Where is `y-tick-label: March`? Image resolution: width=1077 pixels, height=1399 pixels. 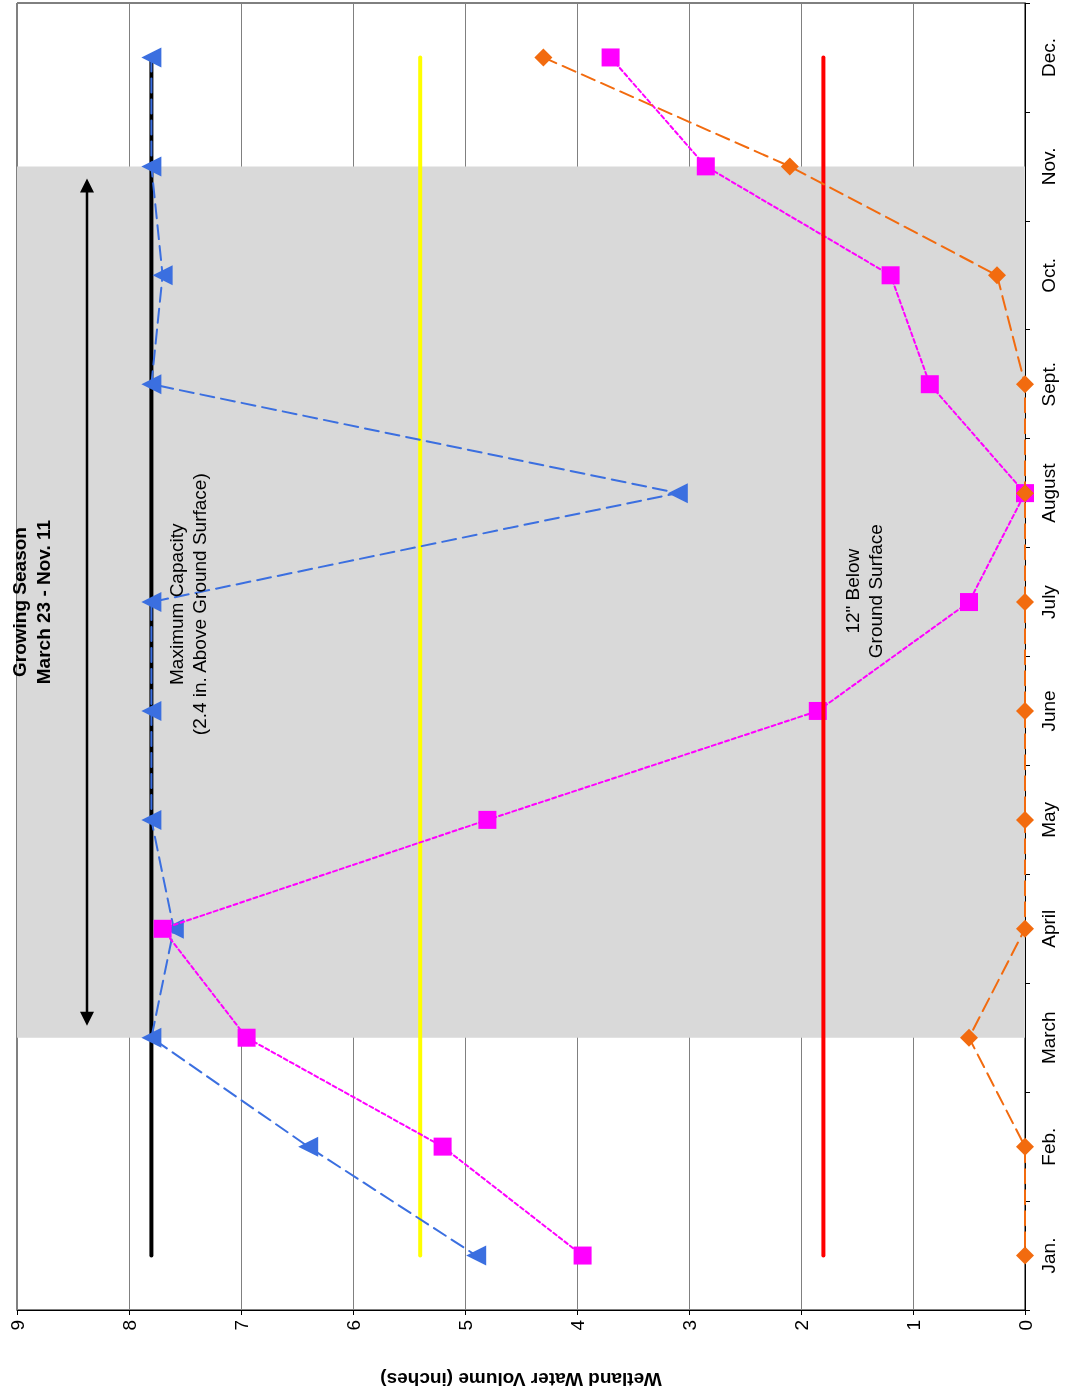 y-tick-label: March is located at coordinates (1048, 1038).